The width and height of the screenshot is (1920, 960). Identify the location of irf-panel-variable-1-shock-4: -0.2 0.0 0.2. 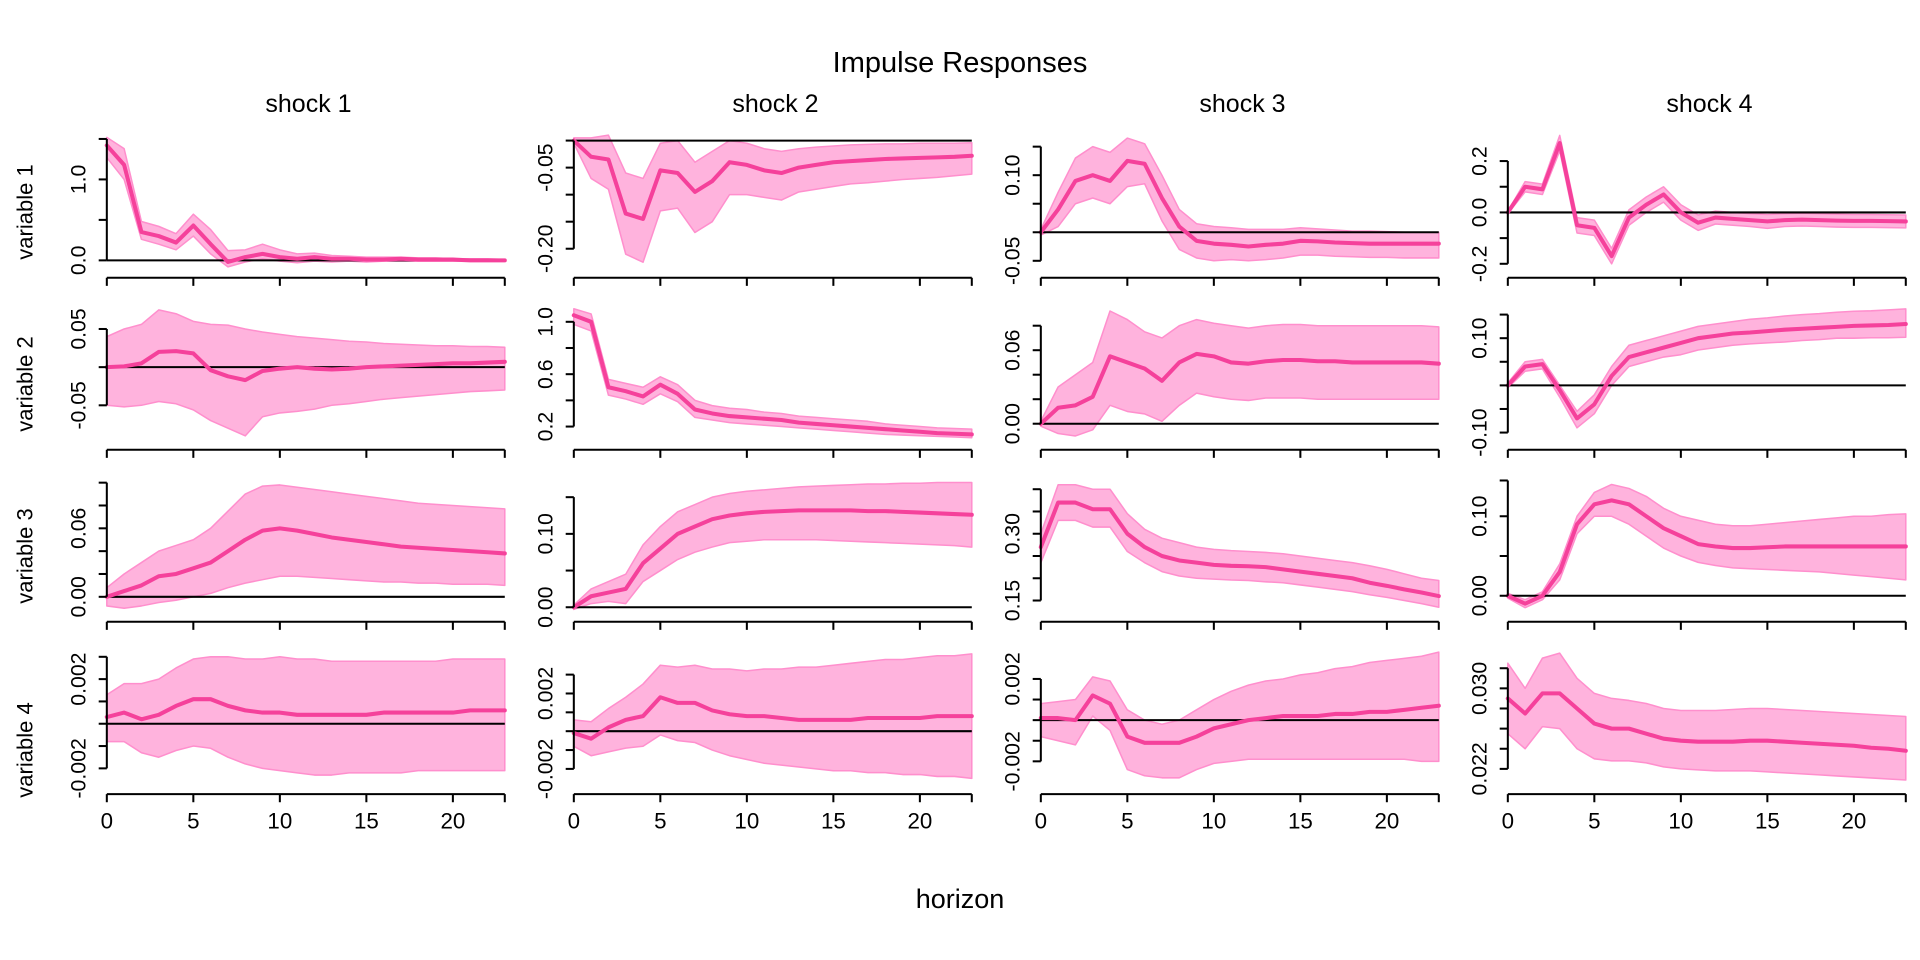
(1687, 210).